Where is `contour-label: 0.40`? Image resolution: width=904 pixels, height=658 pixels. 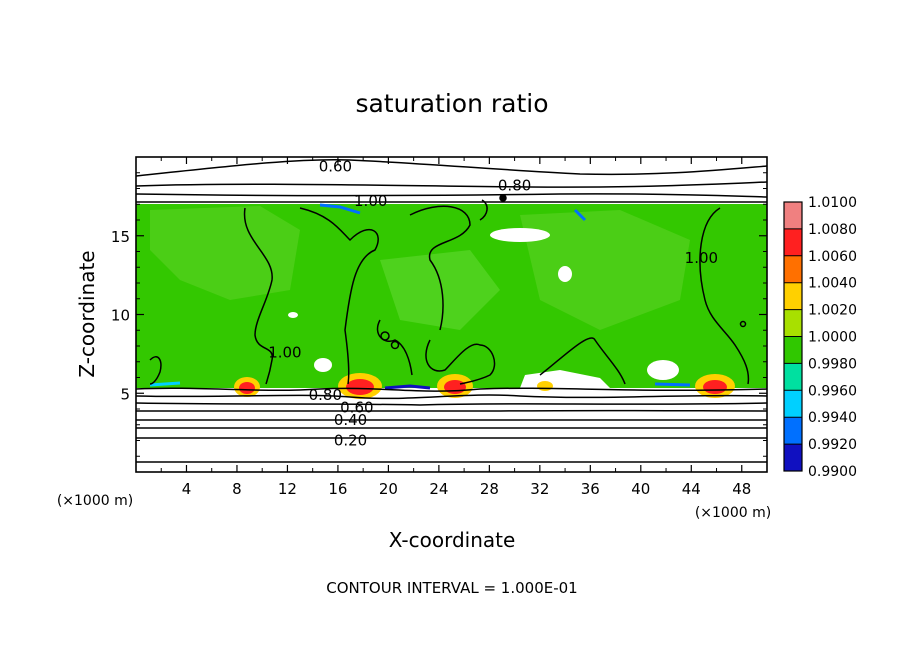
contour-label: 0.40 is located at coordinates (350, 420).